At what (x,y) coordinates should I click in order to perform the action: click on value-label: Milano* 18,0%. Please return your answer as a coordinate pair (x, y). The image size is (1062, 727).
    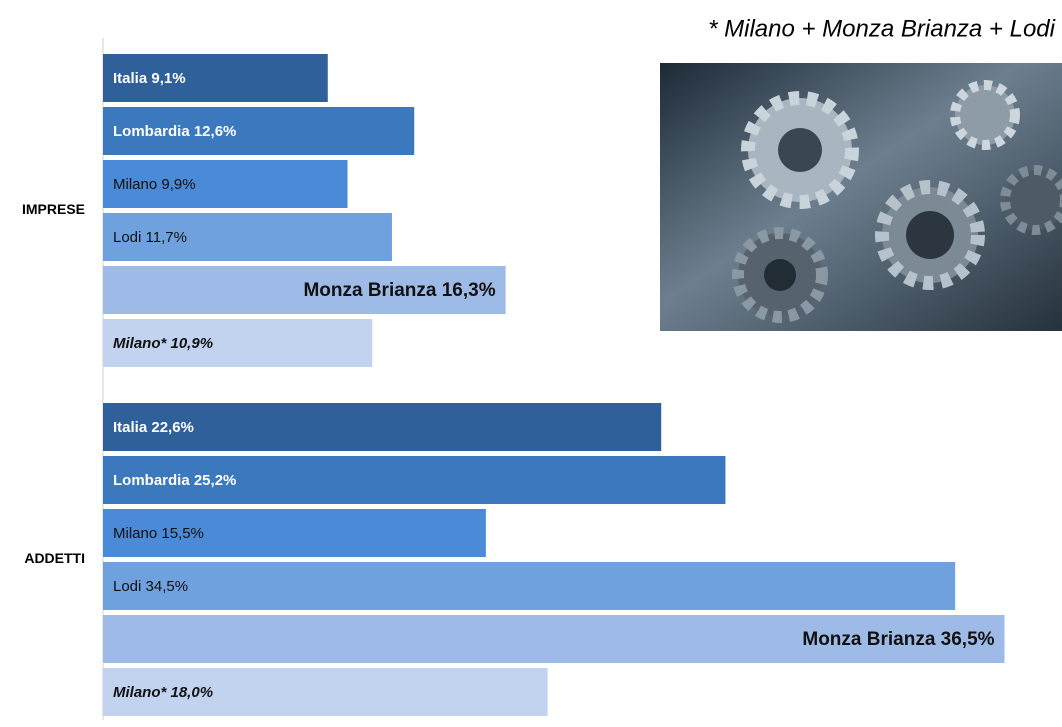
    Looking at the image, I should click on (163, 692).